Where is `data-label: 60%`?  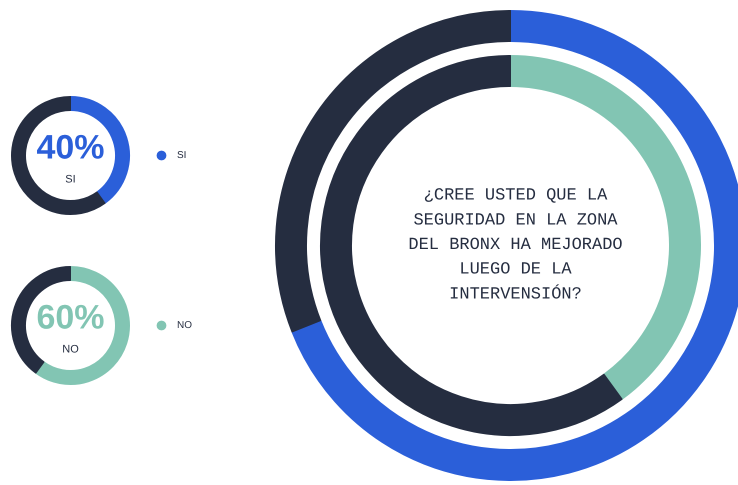 data-label: 60% is located at coordinates (70, 317).